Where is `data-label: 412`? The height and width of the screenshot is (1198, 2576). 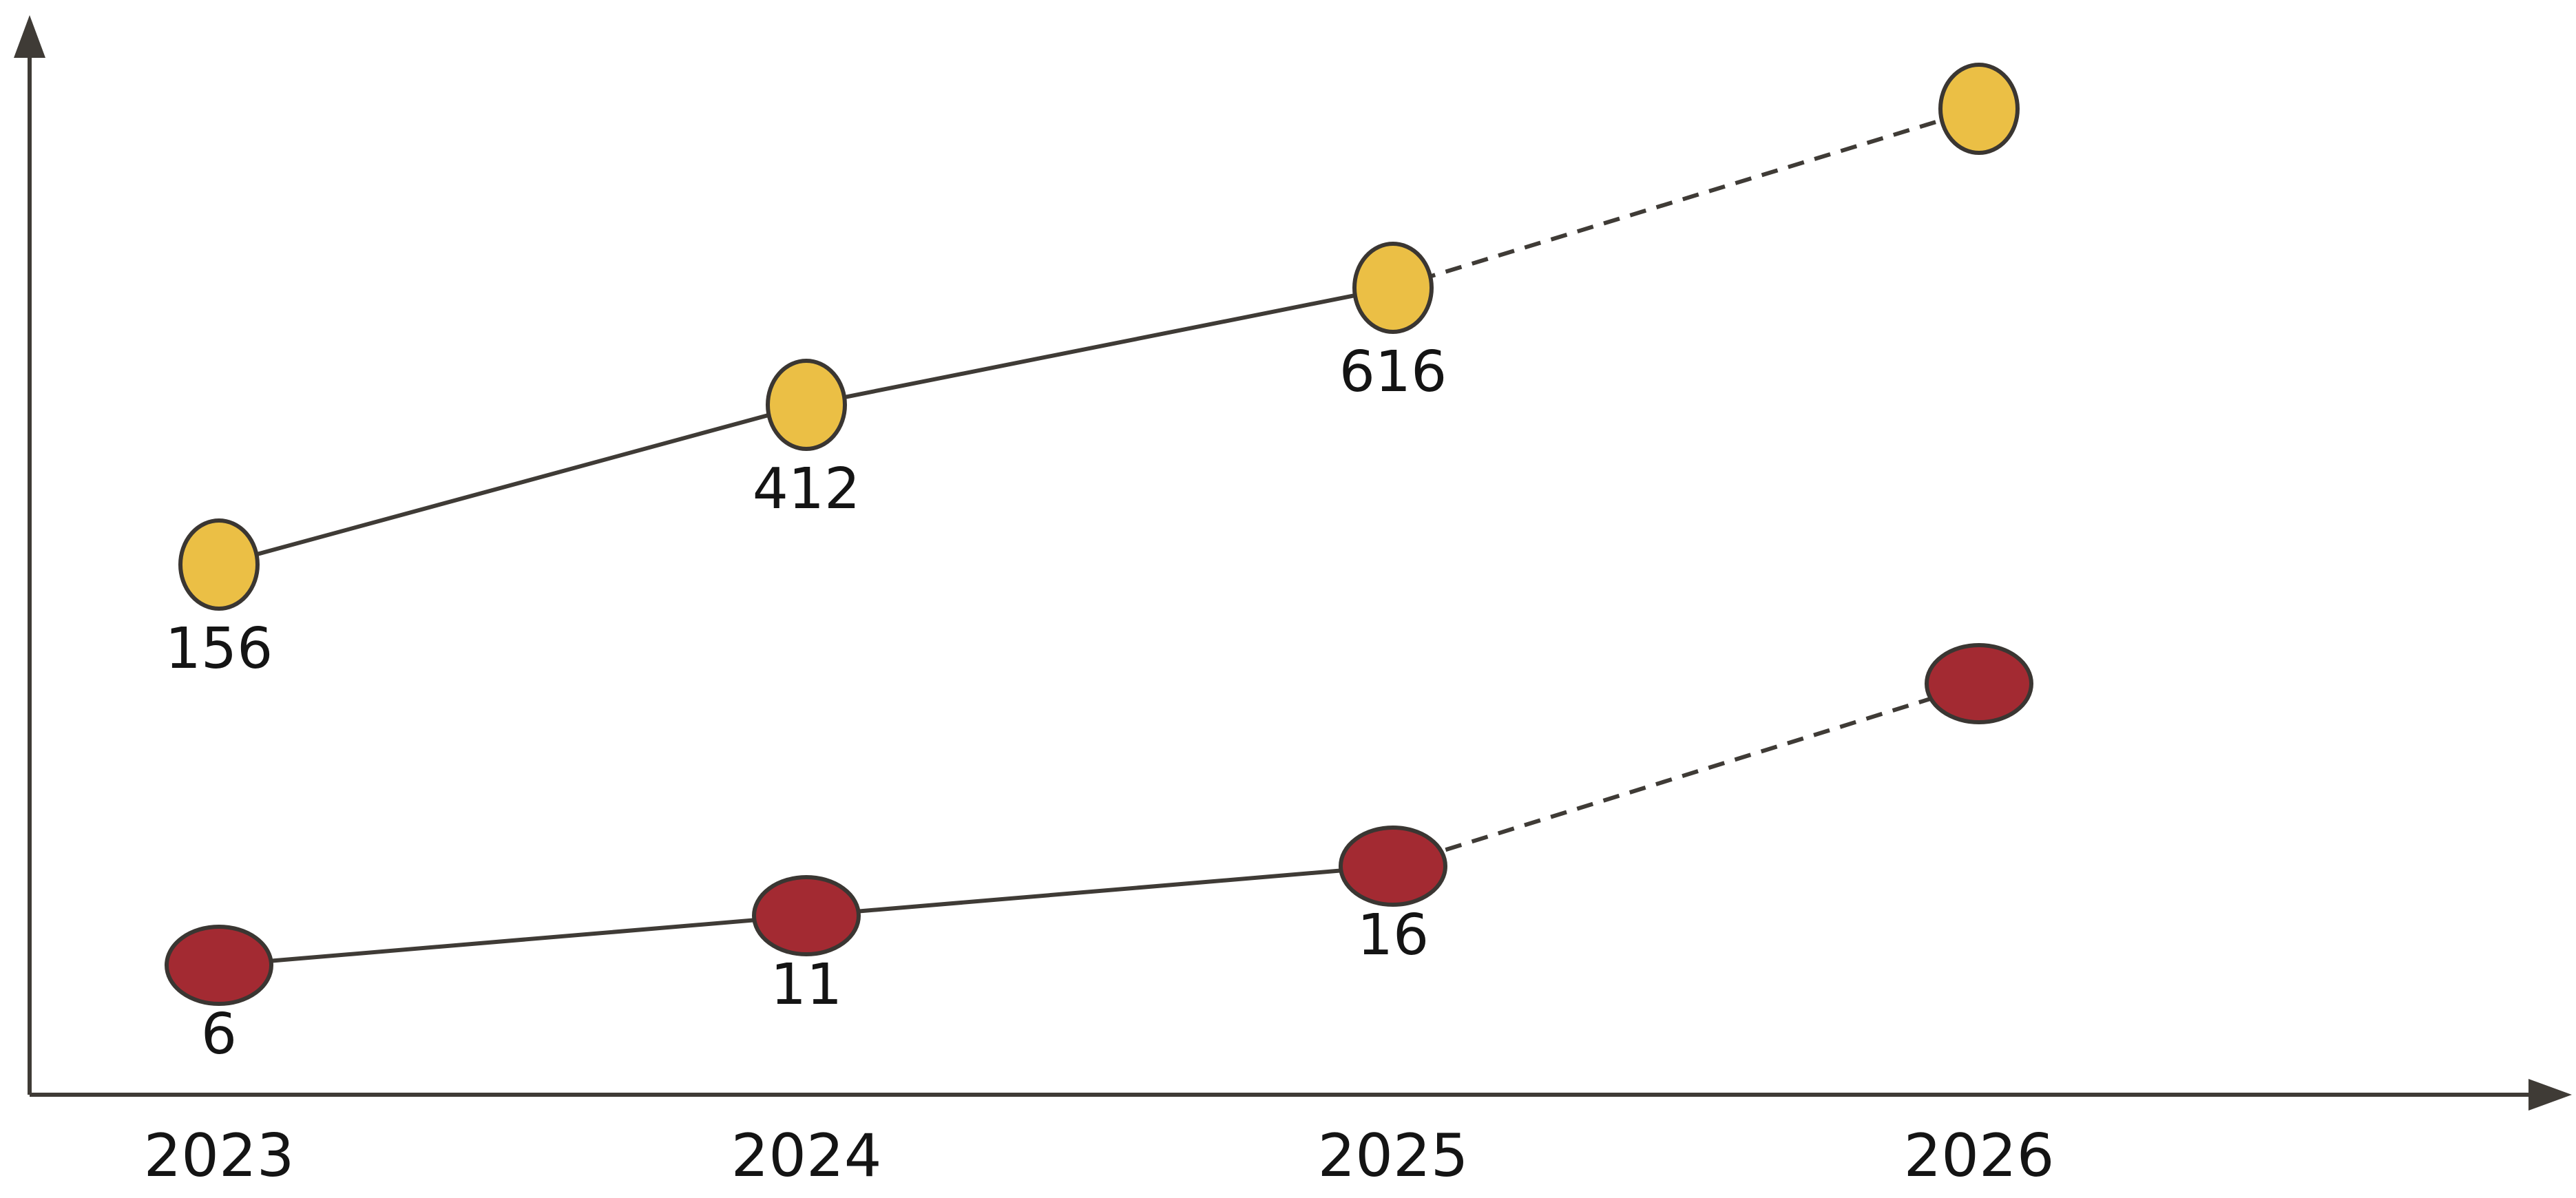
data-label: 412 is located at coordinates (807, 489).